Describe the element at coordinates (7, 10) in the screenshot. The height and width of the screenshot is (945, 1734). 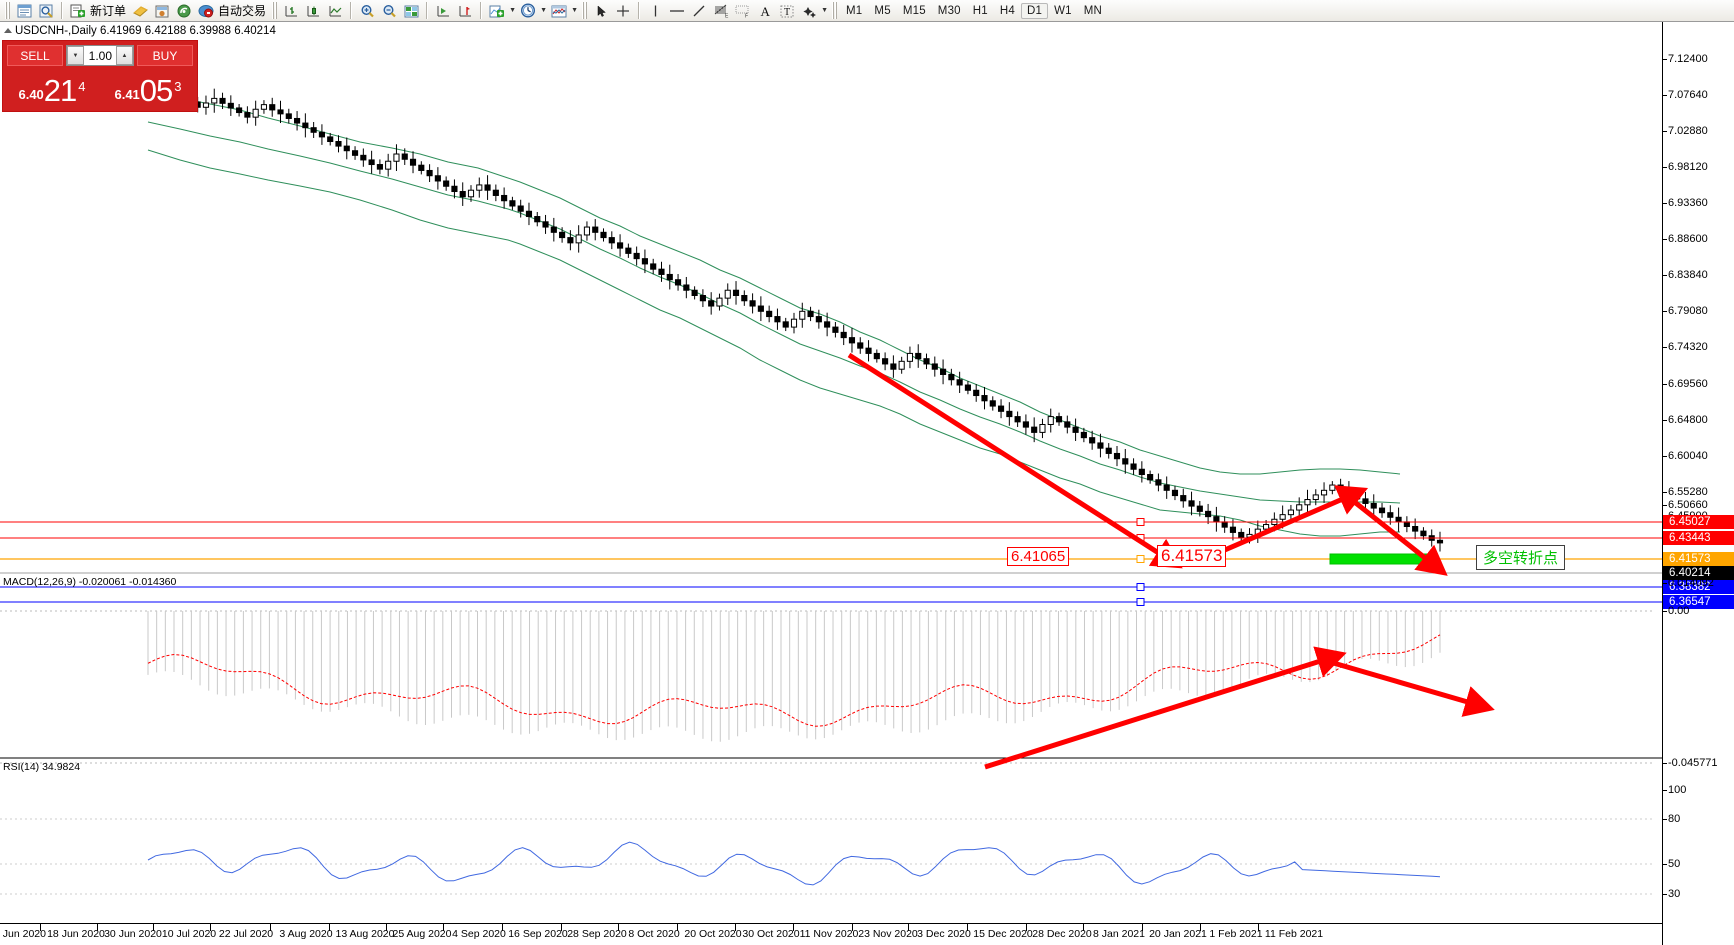
I see `toolbar-grip` at that location.